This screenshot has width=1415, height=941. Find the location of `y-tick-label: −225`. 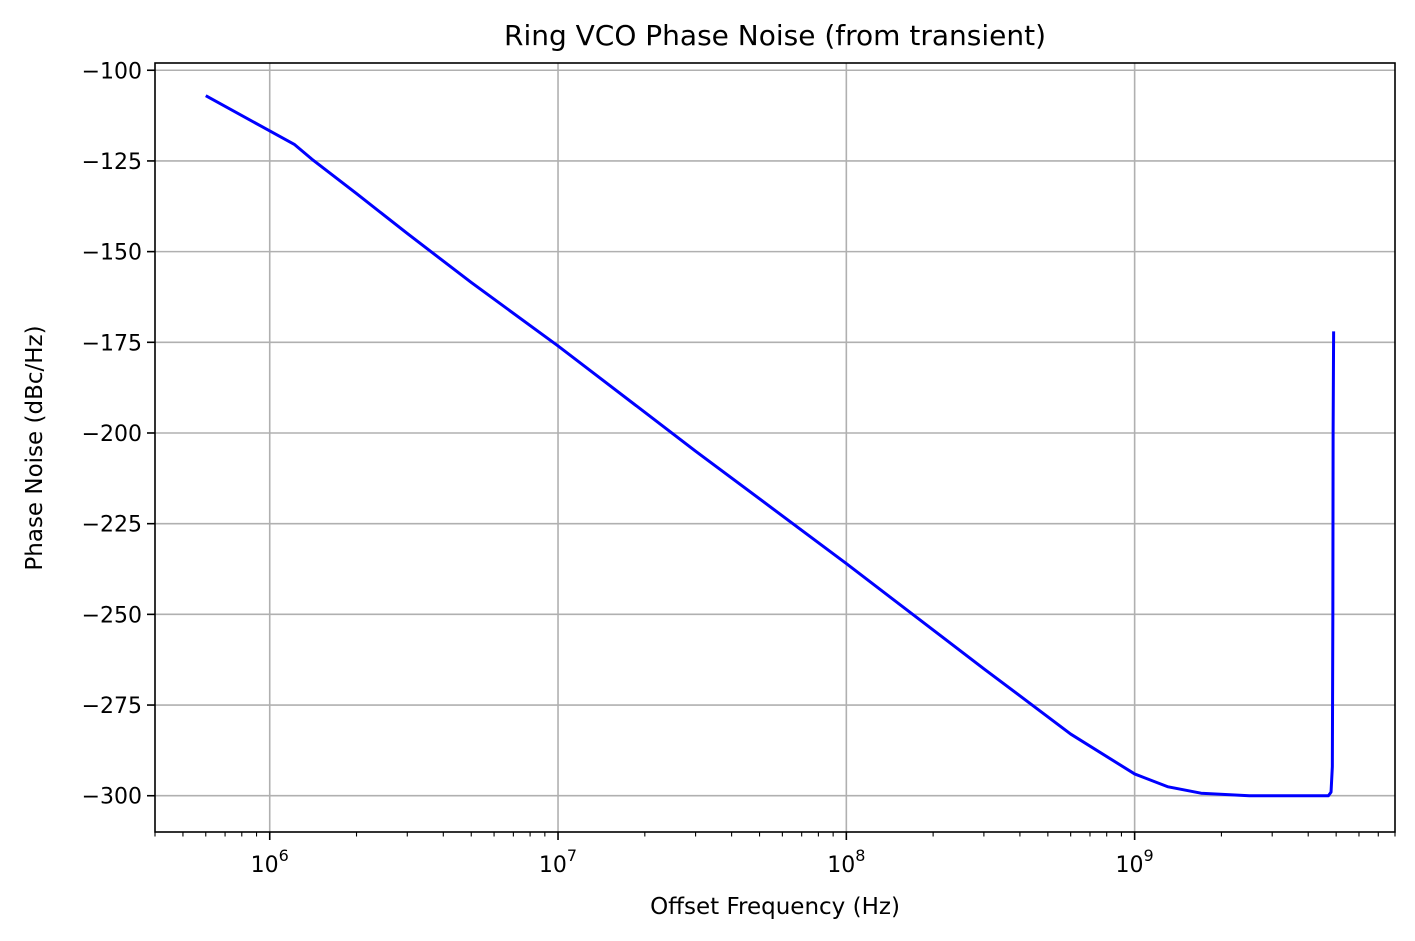

y-tick-label: −225 is located at coordinates (112, 525).